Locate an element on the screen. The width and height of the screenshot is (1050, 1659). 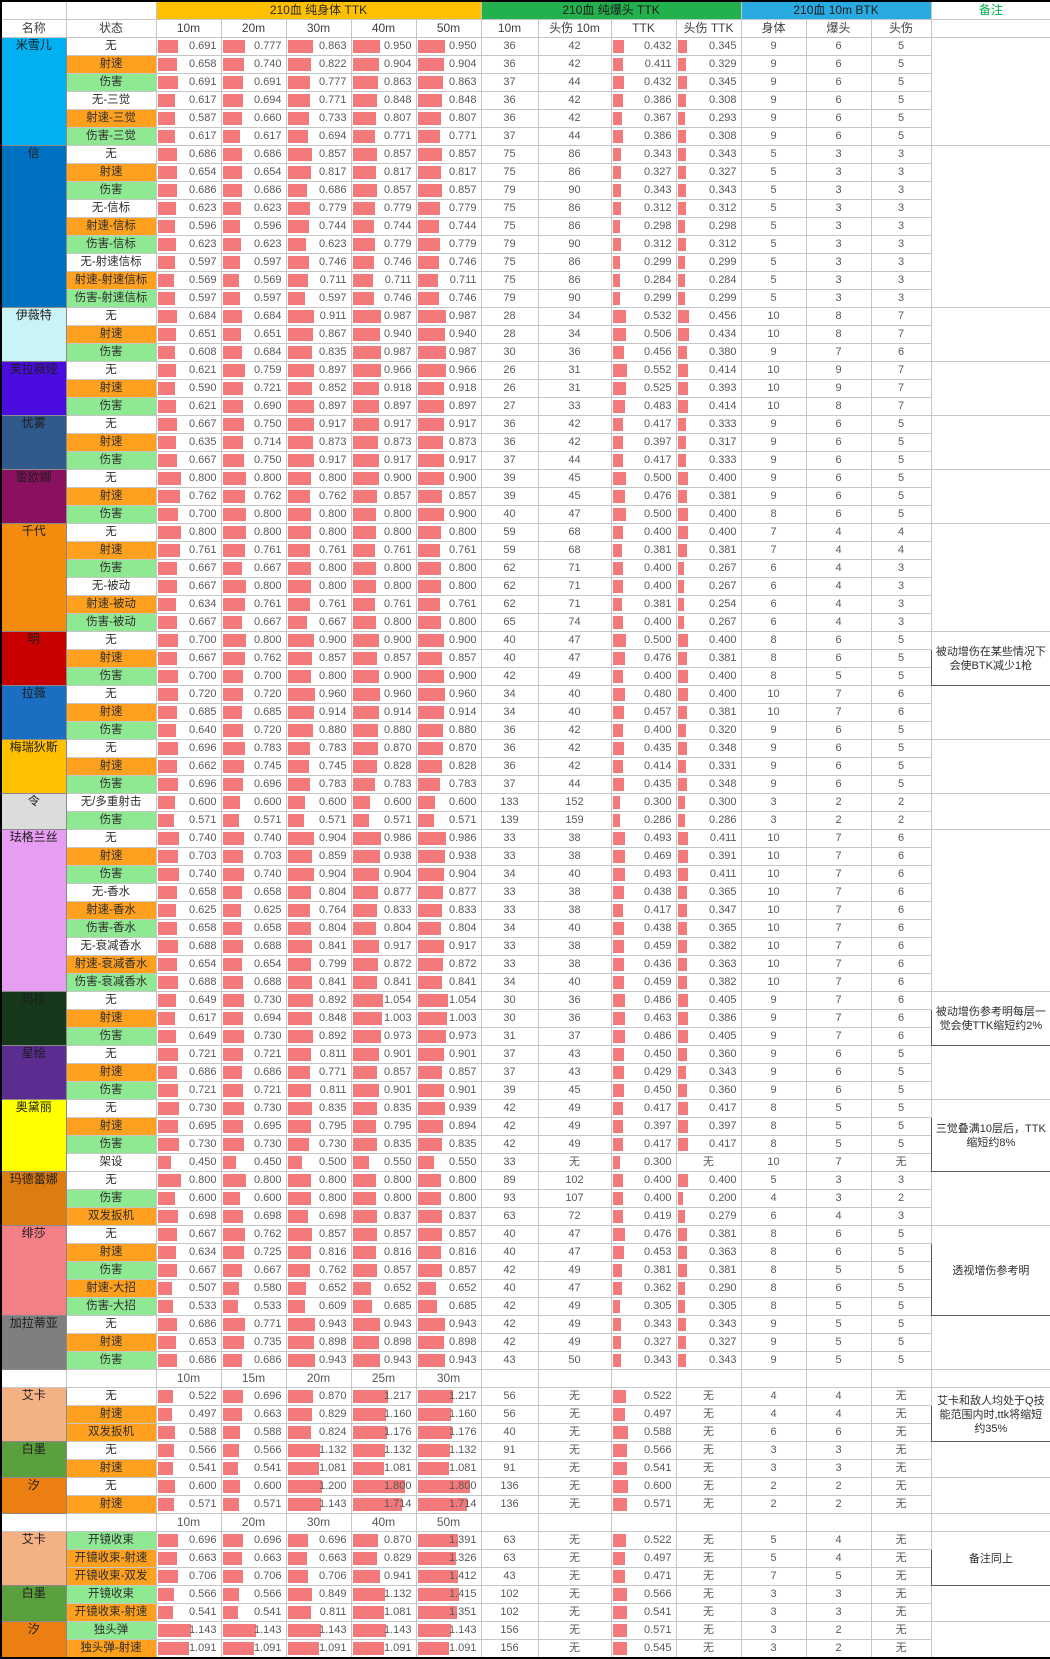
status-cell: 射速-香水 is located at coordinates (111, 910).